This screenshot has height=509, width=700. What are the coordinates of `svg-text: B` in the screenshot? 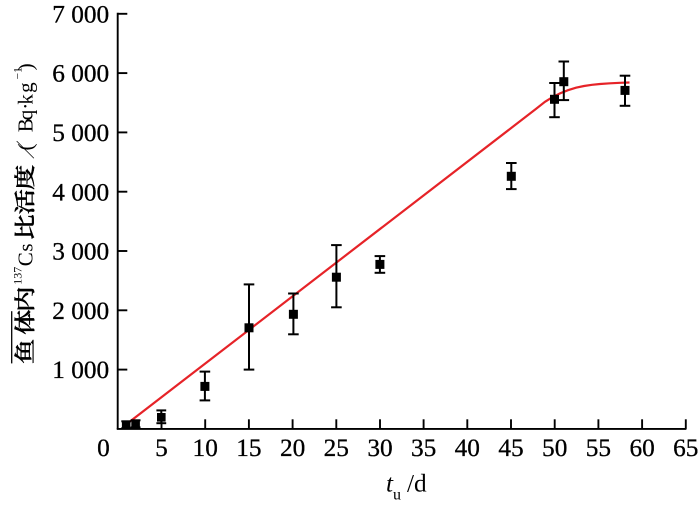 It's located at (26, 125).